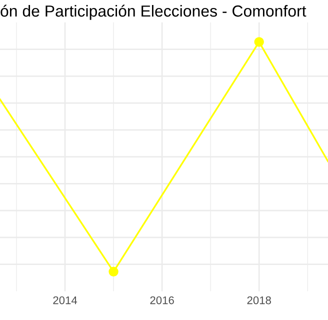  What do you see at coordinates (65, 300) in the screenshot?
I see `x-tick-label: 2014` at bounding box center [65, 300].